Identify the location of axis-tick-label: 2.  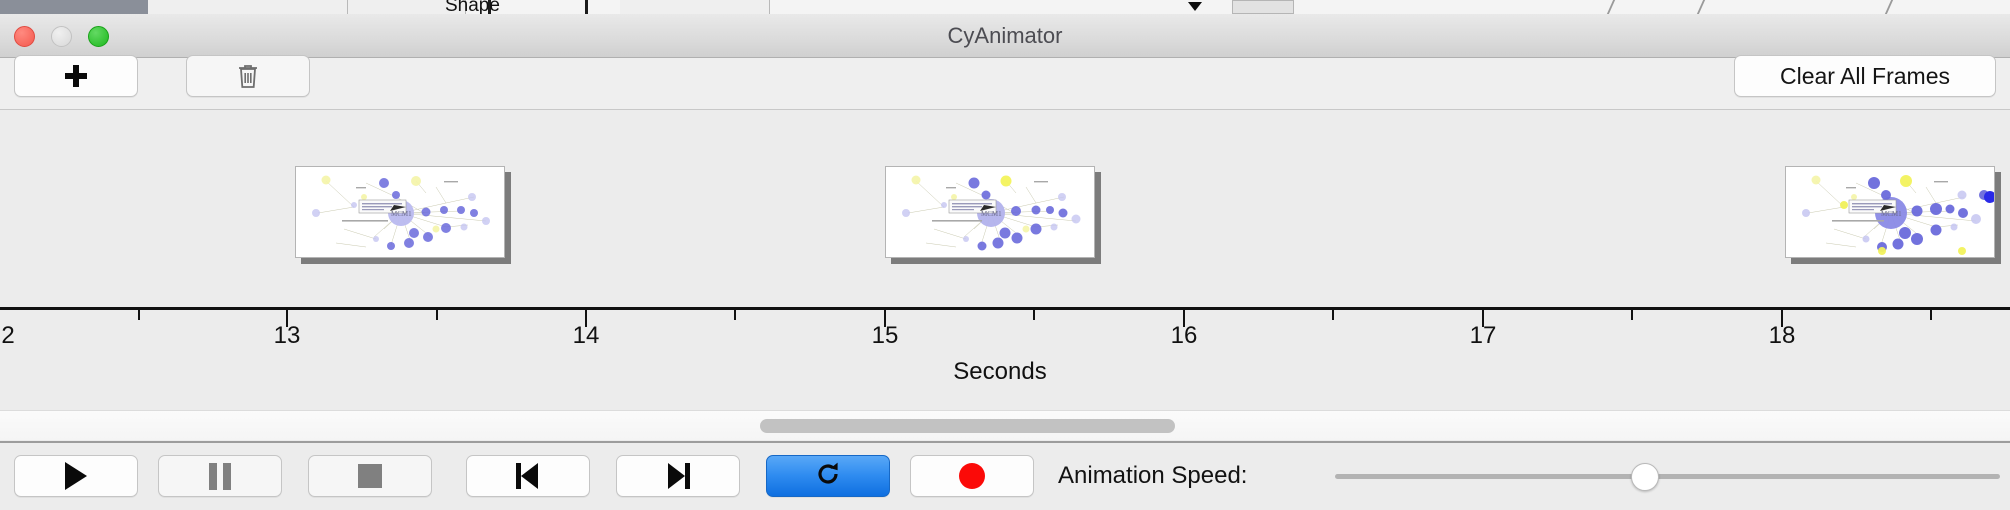
(8, 335).